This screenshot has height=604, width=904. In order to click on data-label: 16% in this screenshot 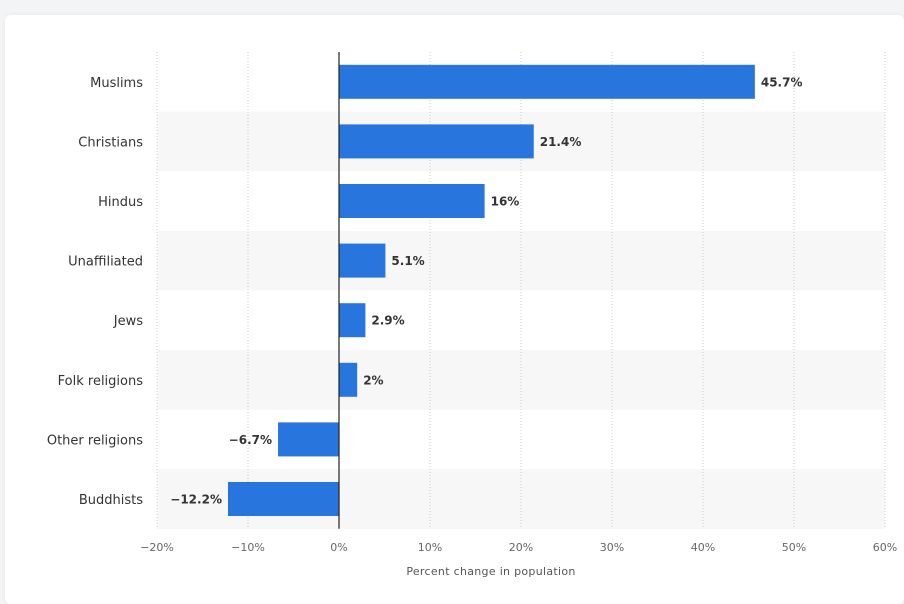, I will do `click(505, 202)`.